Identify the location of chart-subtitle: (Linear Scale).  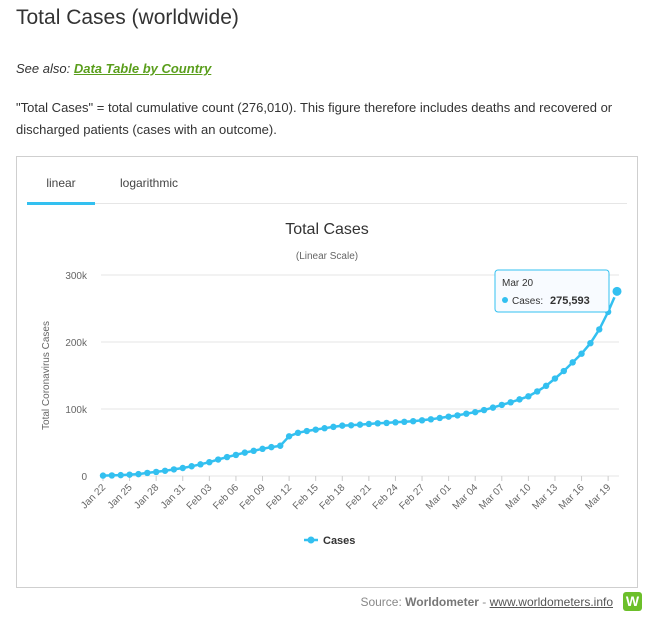
(327, 256).